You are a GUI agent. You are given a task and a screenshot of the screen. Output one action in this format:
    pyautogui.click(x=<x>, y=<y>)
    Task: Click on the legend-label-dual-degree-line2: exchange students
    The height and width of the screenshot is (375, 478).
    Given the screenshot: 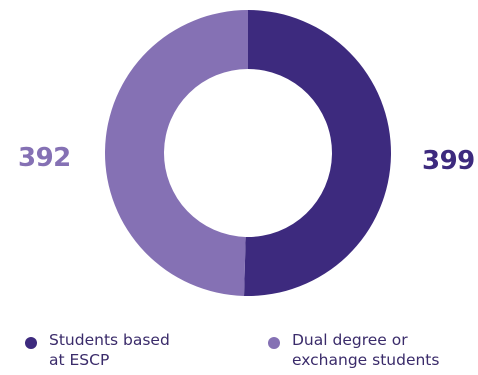 What is the action you would take?
    pyautogui.click(x=366, y=360)
    